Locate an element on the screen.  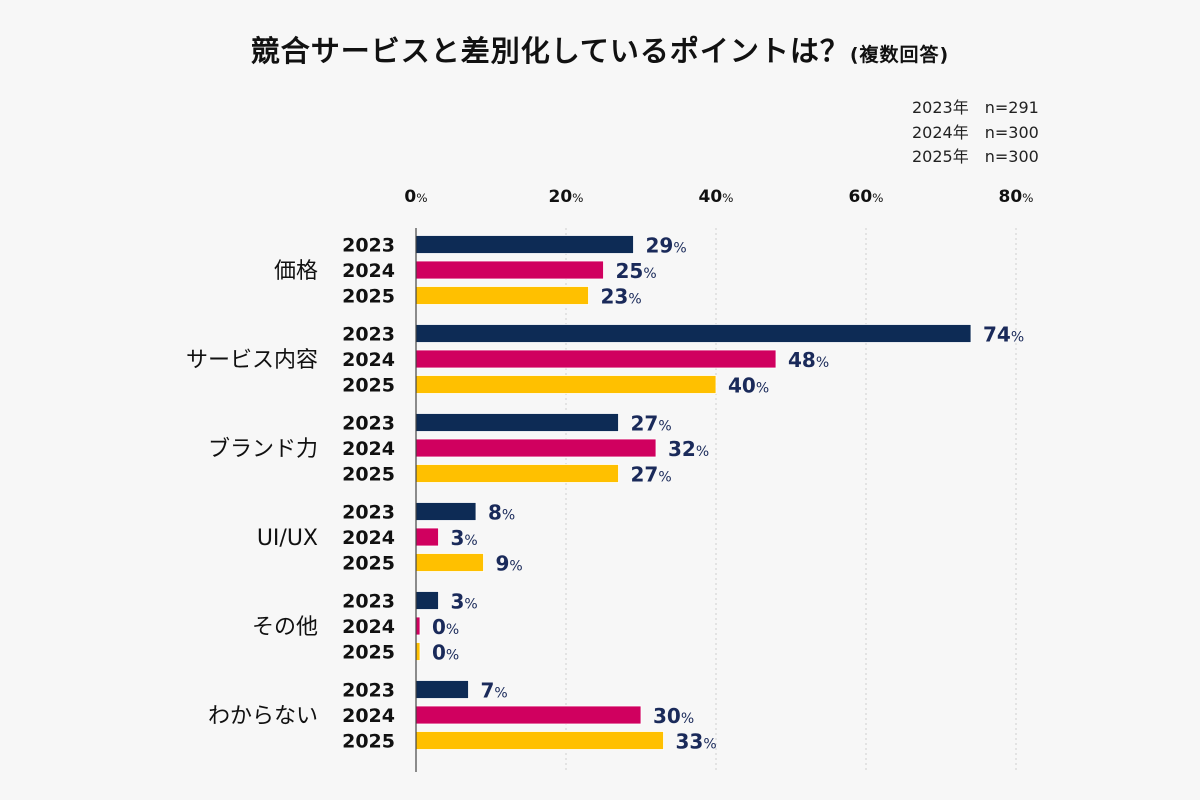
data-label: 7% is located at coordinates (494, 691).